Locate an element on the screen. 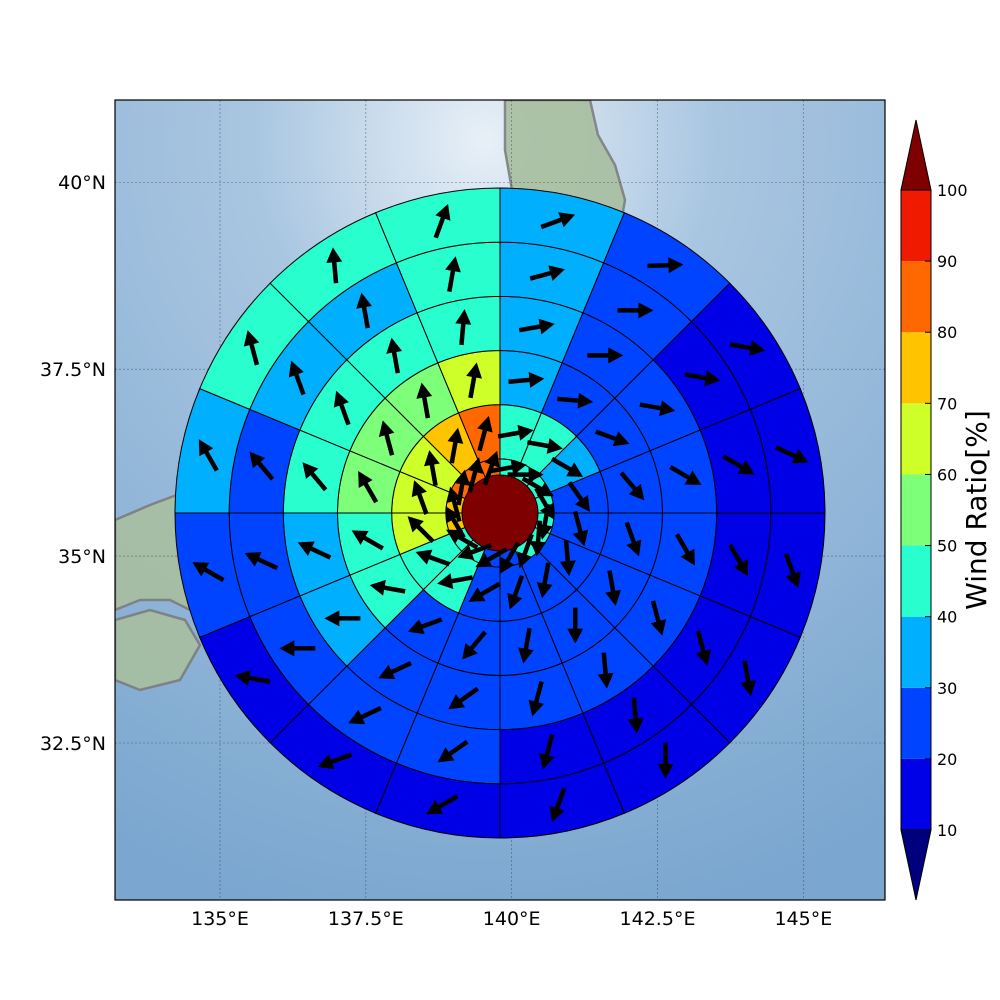  wind-arrow-r5-s1 is located at coordinates (547, 273).